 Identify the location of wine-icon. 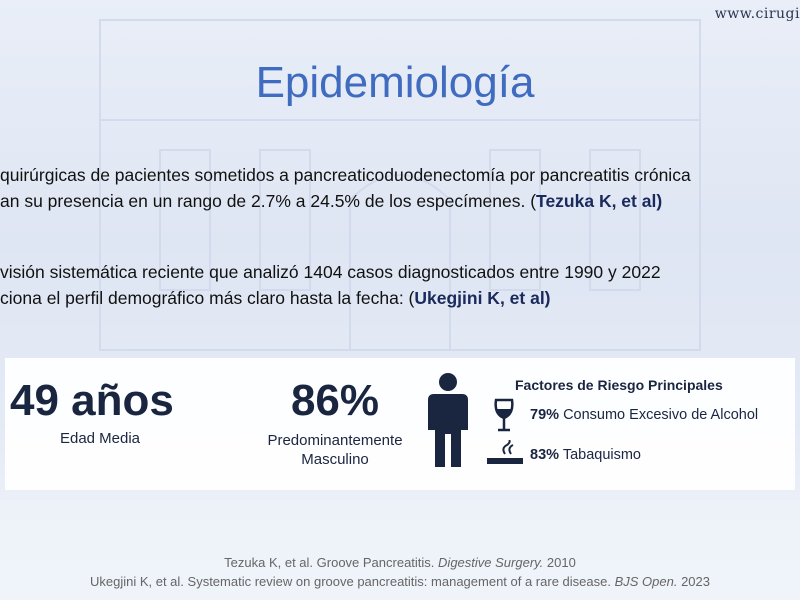
(504, 415).